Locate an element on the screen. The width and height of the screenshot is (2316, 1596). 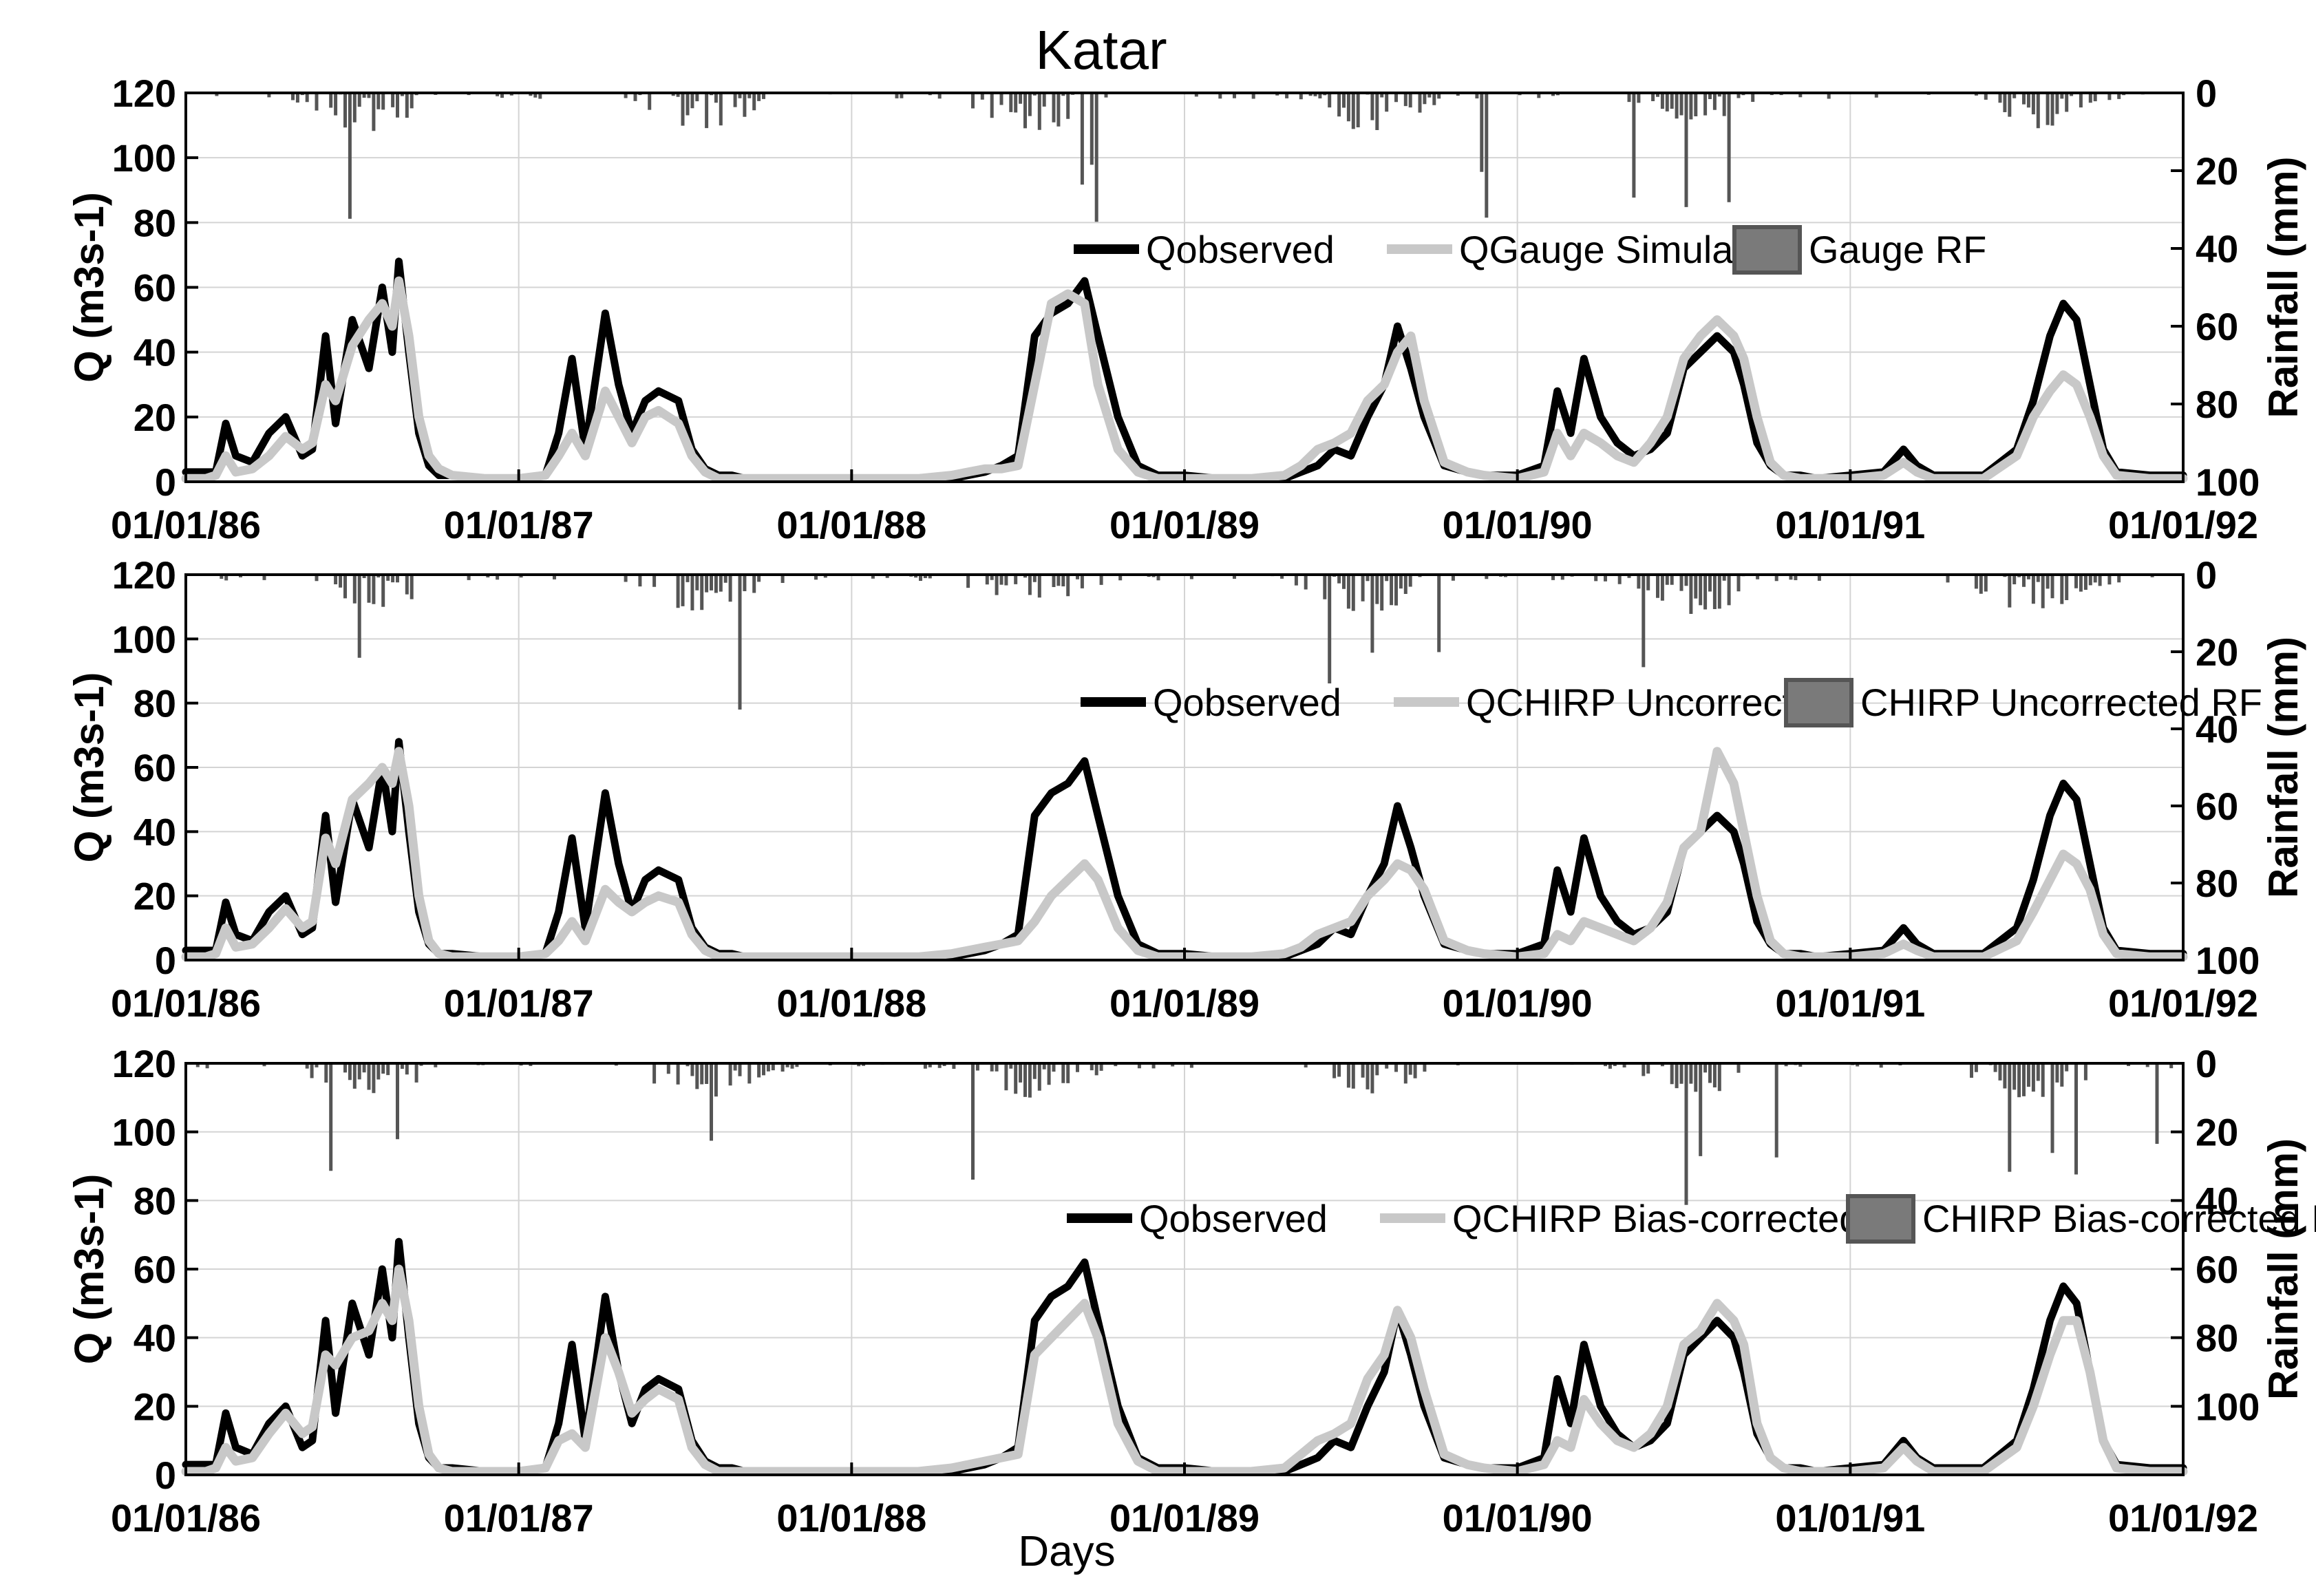
legend-label: QCHIRP Bias-corrected is located at coordinates (1656, 1218).